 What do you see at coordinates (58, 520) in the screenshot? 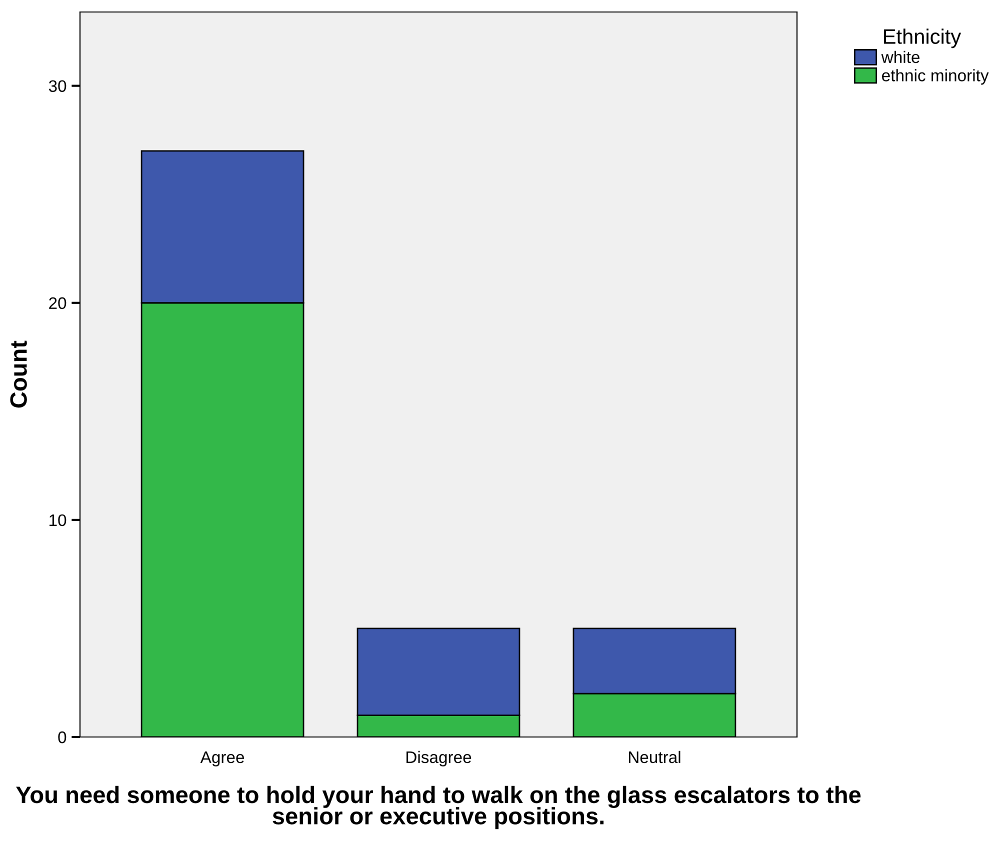
I see `y-tick-label: 10` at bounding box center [58, 520].